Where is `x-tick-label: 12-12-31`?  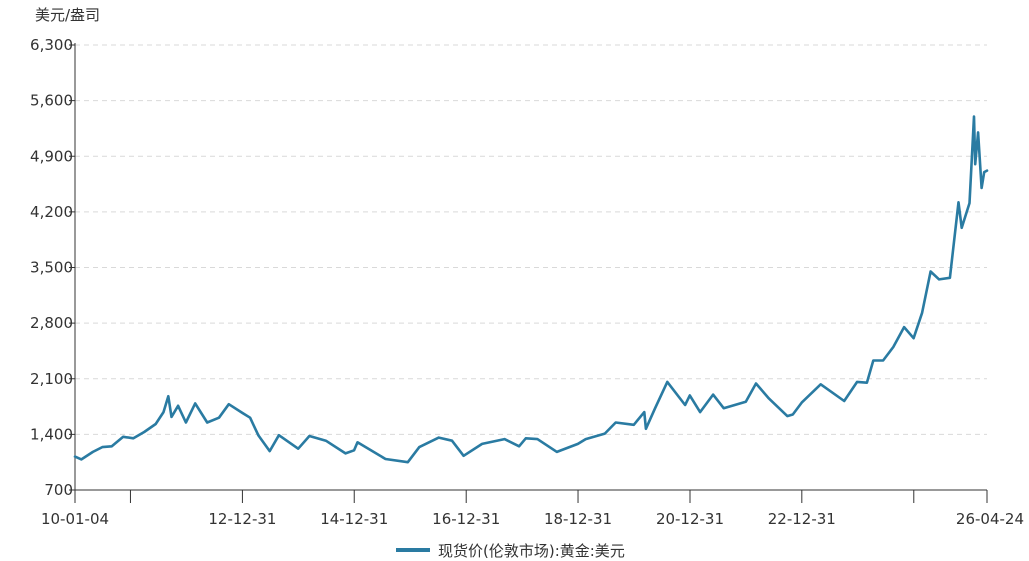
x-tick-label: 12-12-31 is located at coordinates (242, 519).